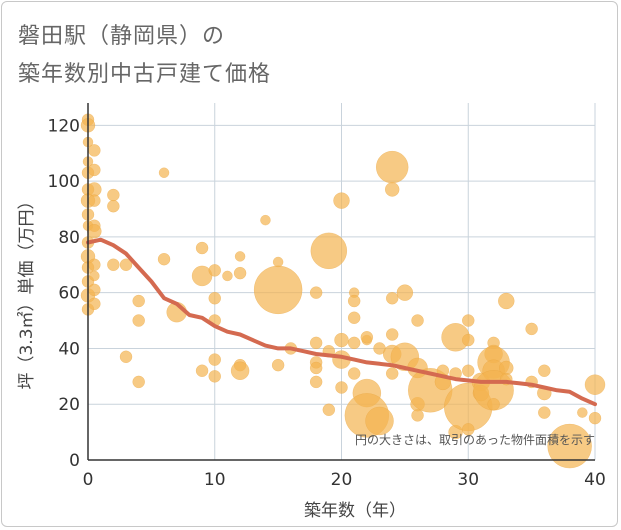 The height and width of the screenshot is (530, 621). What do you see at coordinates (215, 480) in the screenshot?
I see `x-tick-label: 10` at bounding box center [215, 480].